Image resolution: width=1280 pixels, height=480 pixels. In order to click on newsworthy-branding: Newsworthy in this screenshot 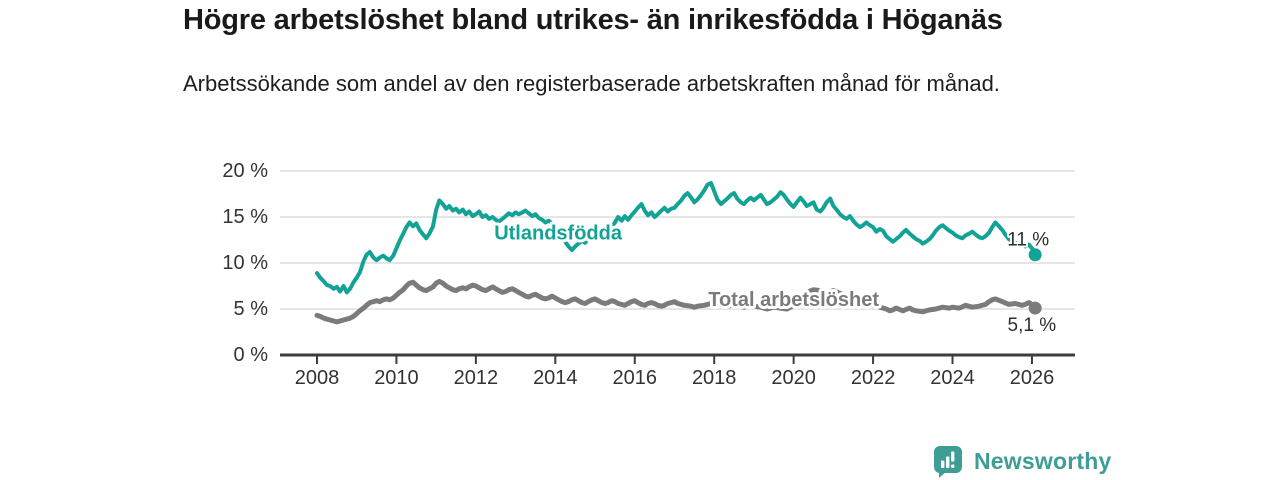, I will do `click(1021, 461)`.